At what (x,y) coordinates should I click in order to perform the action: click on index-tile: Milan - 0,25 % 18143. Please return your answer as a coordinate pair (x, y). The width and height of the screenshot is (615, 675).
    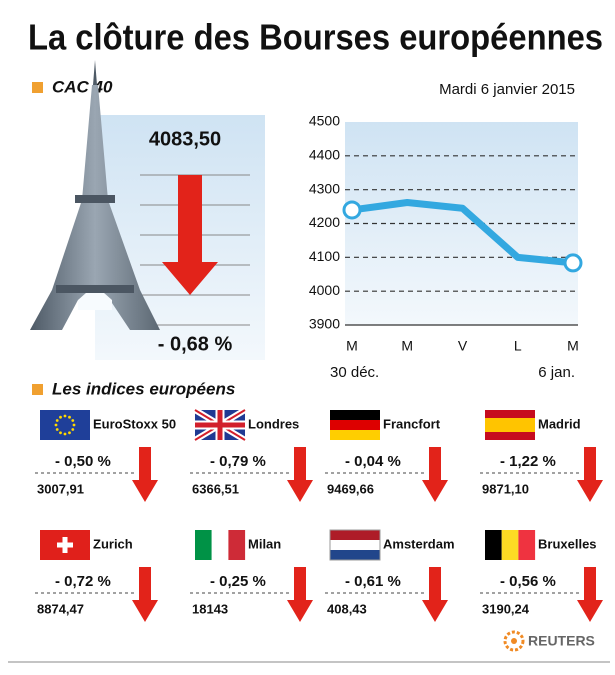
    Looking at the image, I should click on (251, 576).